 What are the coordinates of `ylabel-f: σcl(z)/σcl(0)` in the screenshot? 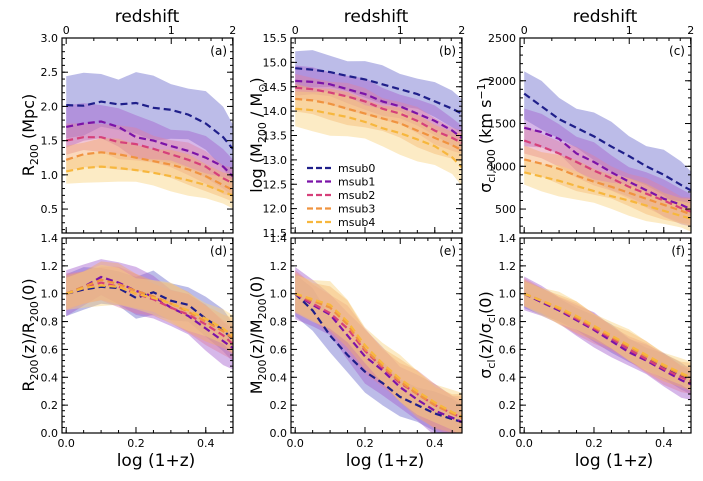 It's located at (487, 334).